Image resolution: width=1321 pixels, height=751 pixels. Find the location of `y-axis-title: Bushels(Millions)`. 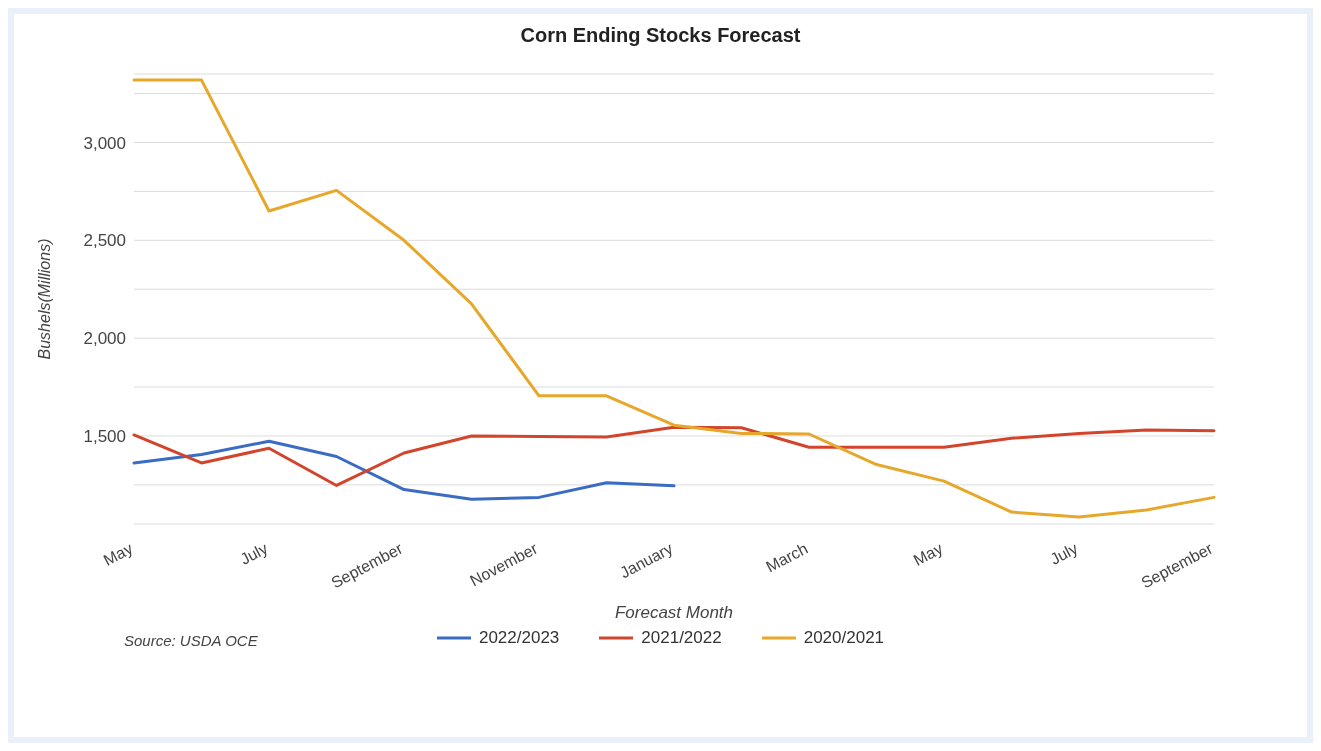

y-axis-title: Bushels(Millions) is located at coordinates (44, 299).